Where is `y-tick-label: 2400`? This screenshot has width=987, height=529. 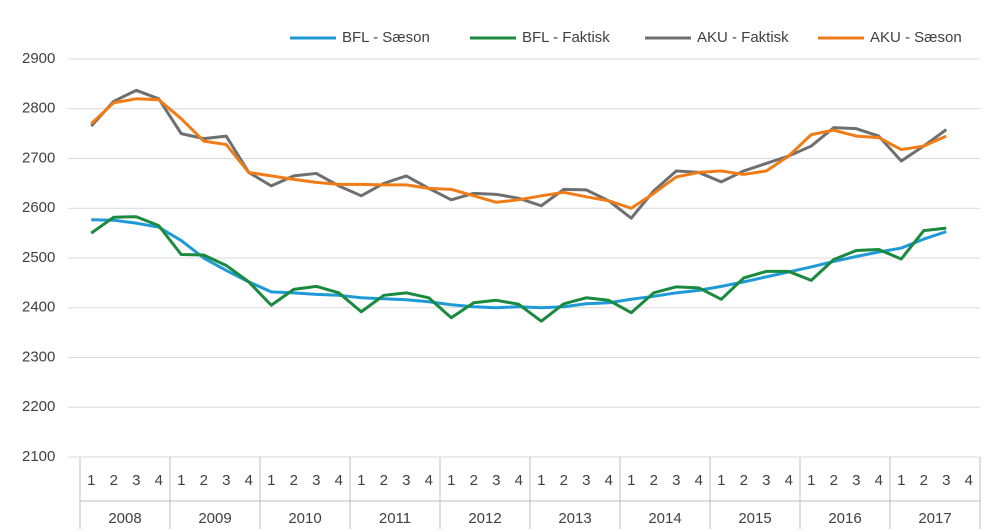
y-tick-label: 2400 is located at coordinates (38, 307).